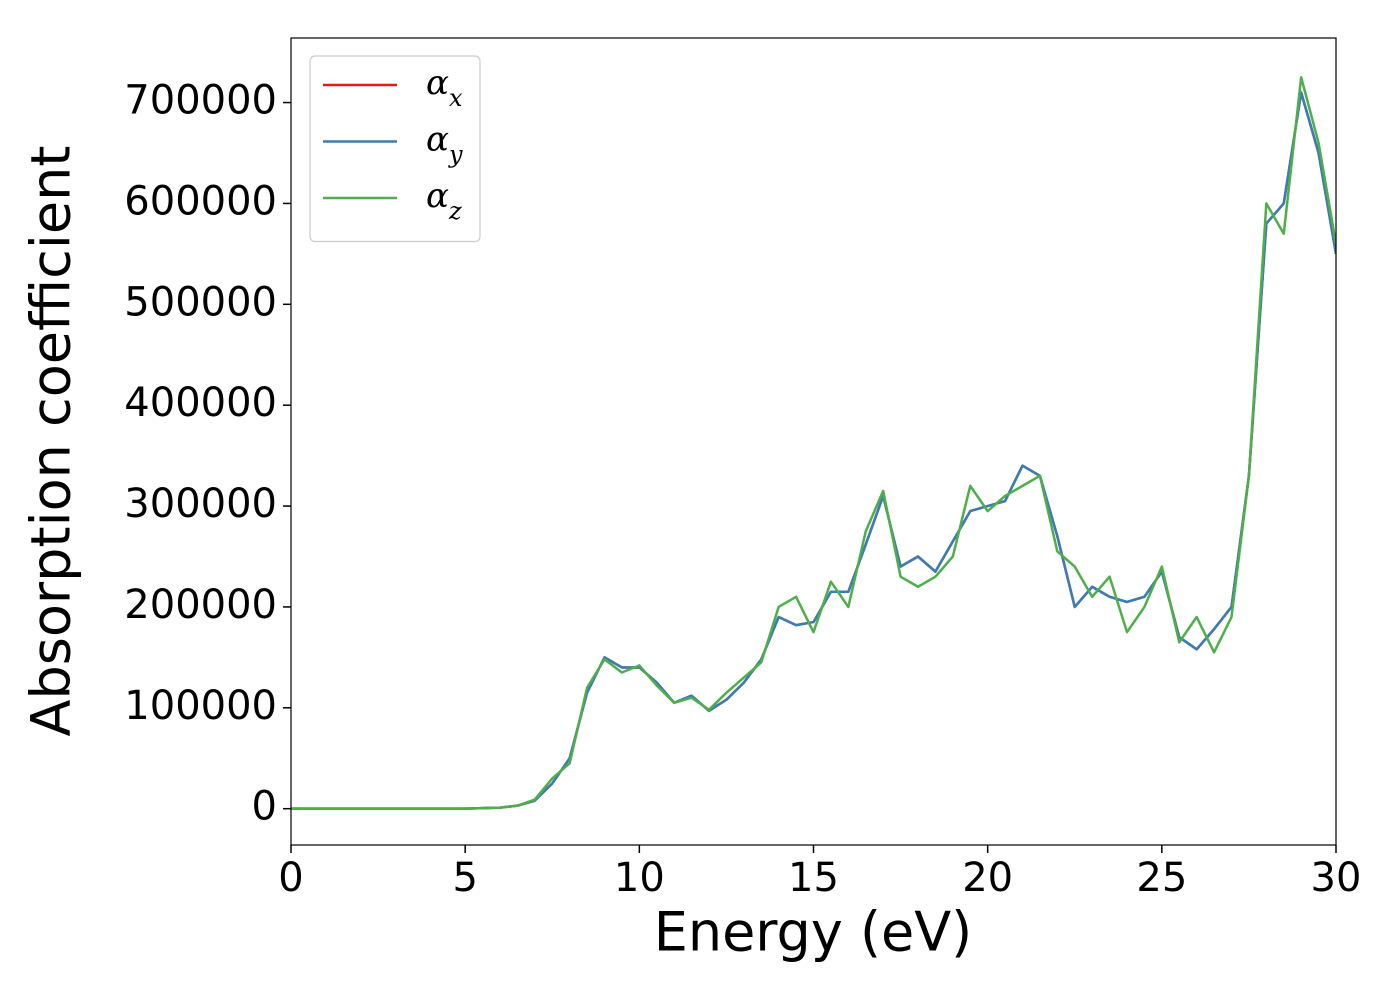  Describe the element at coordinates (813, 932) in the screenshot. I see `x-axis-label: Energy (eV)` at that location.